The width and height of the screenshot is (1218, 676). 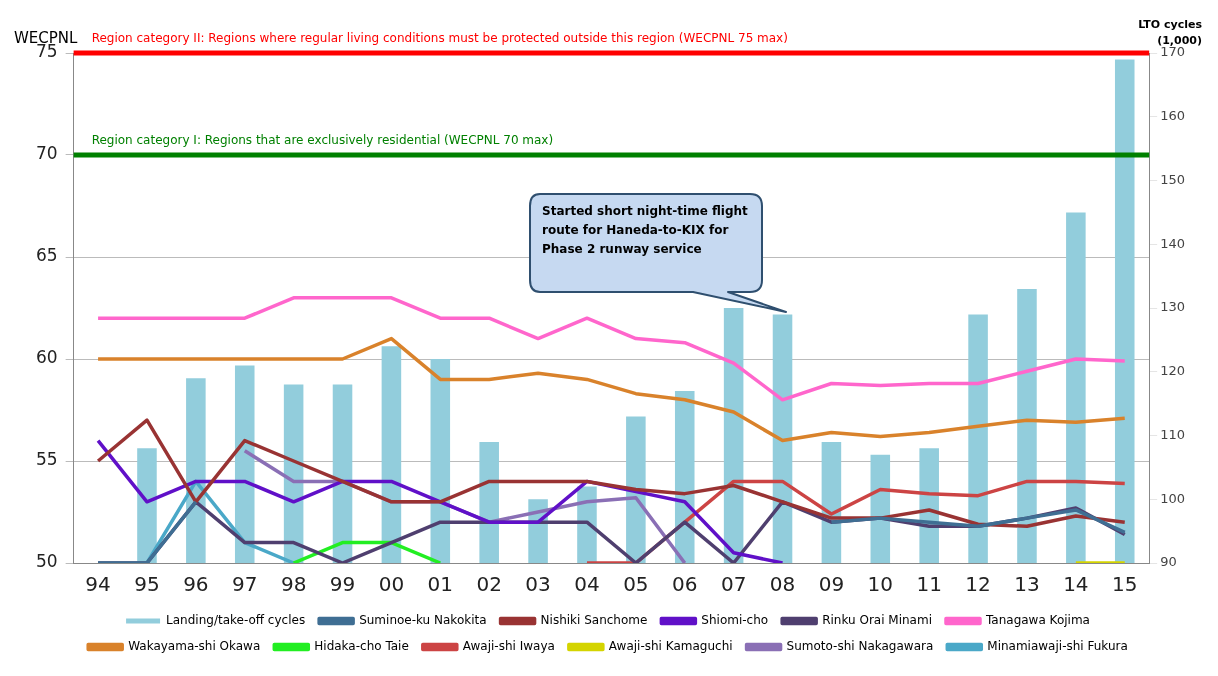 I want to click on y-tick-label: 55, so click(x=46, y=459).